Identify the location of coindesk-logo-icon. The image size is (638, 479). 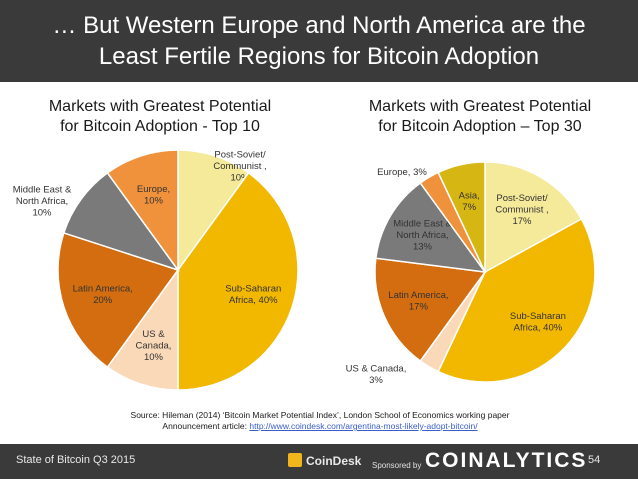
(295, 460).